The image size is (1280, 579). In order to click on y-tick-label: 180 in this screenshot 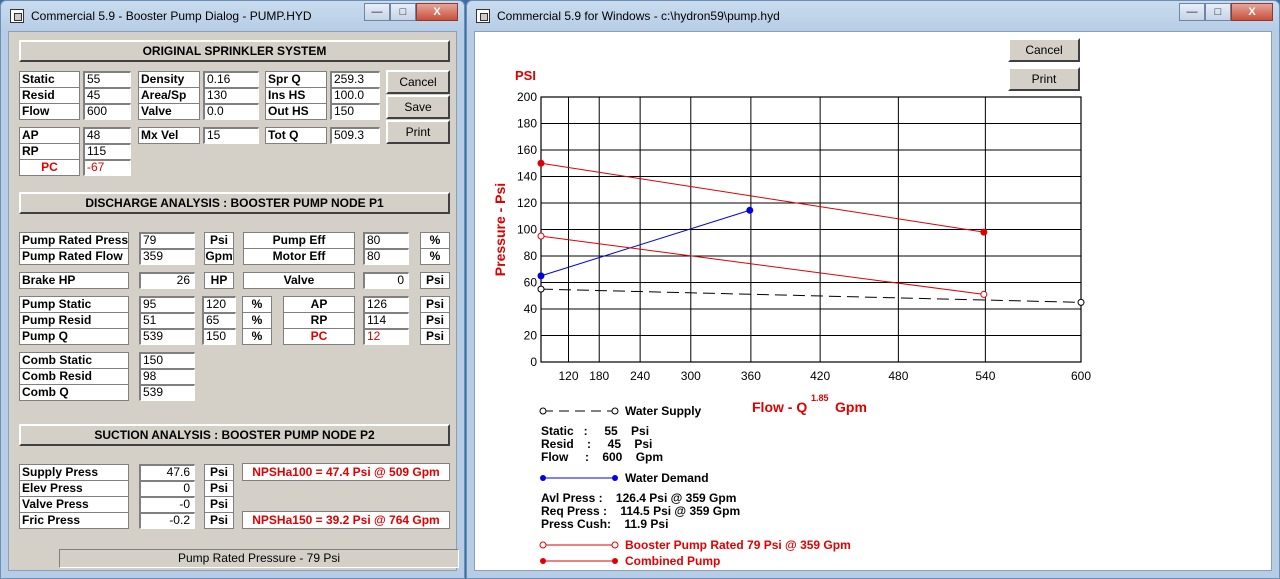, I will do `click(527, 124)`.